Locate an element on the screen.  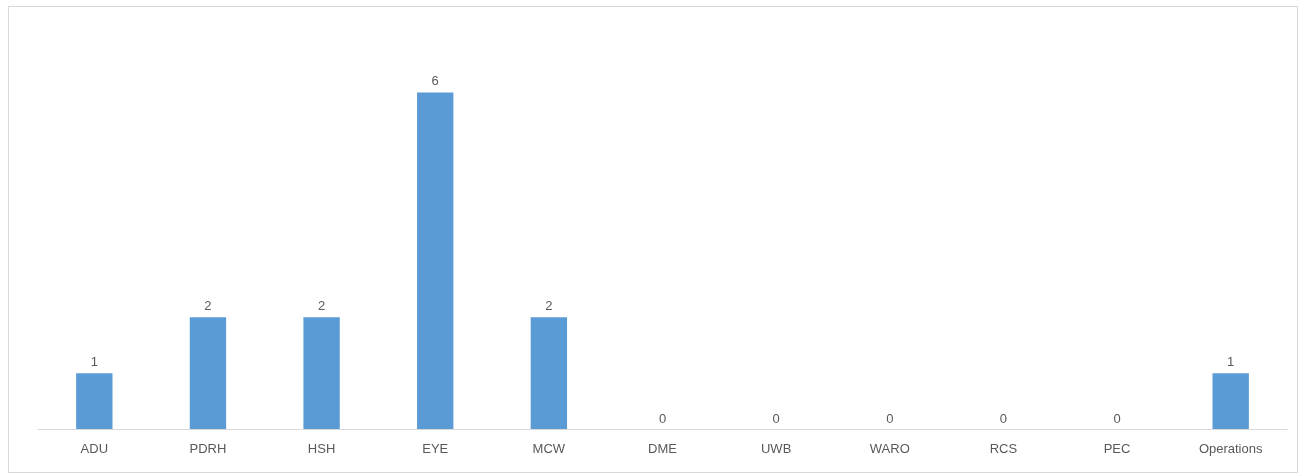
x-tick-label: DME is located at coordinates (663, 448).